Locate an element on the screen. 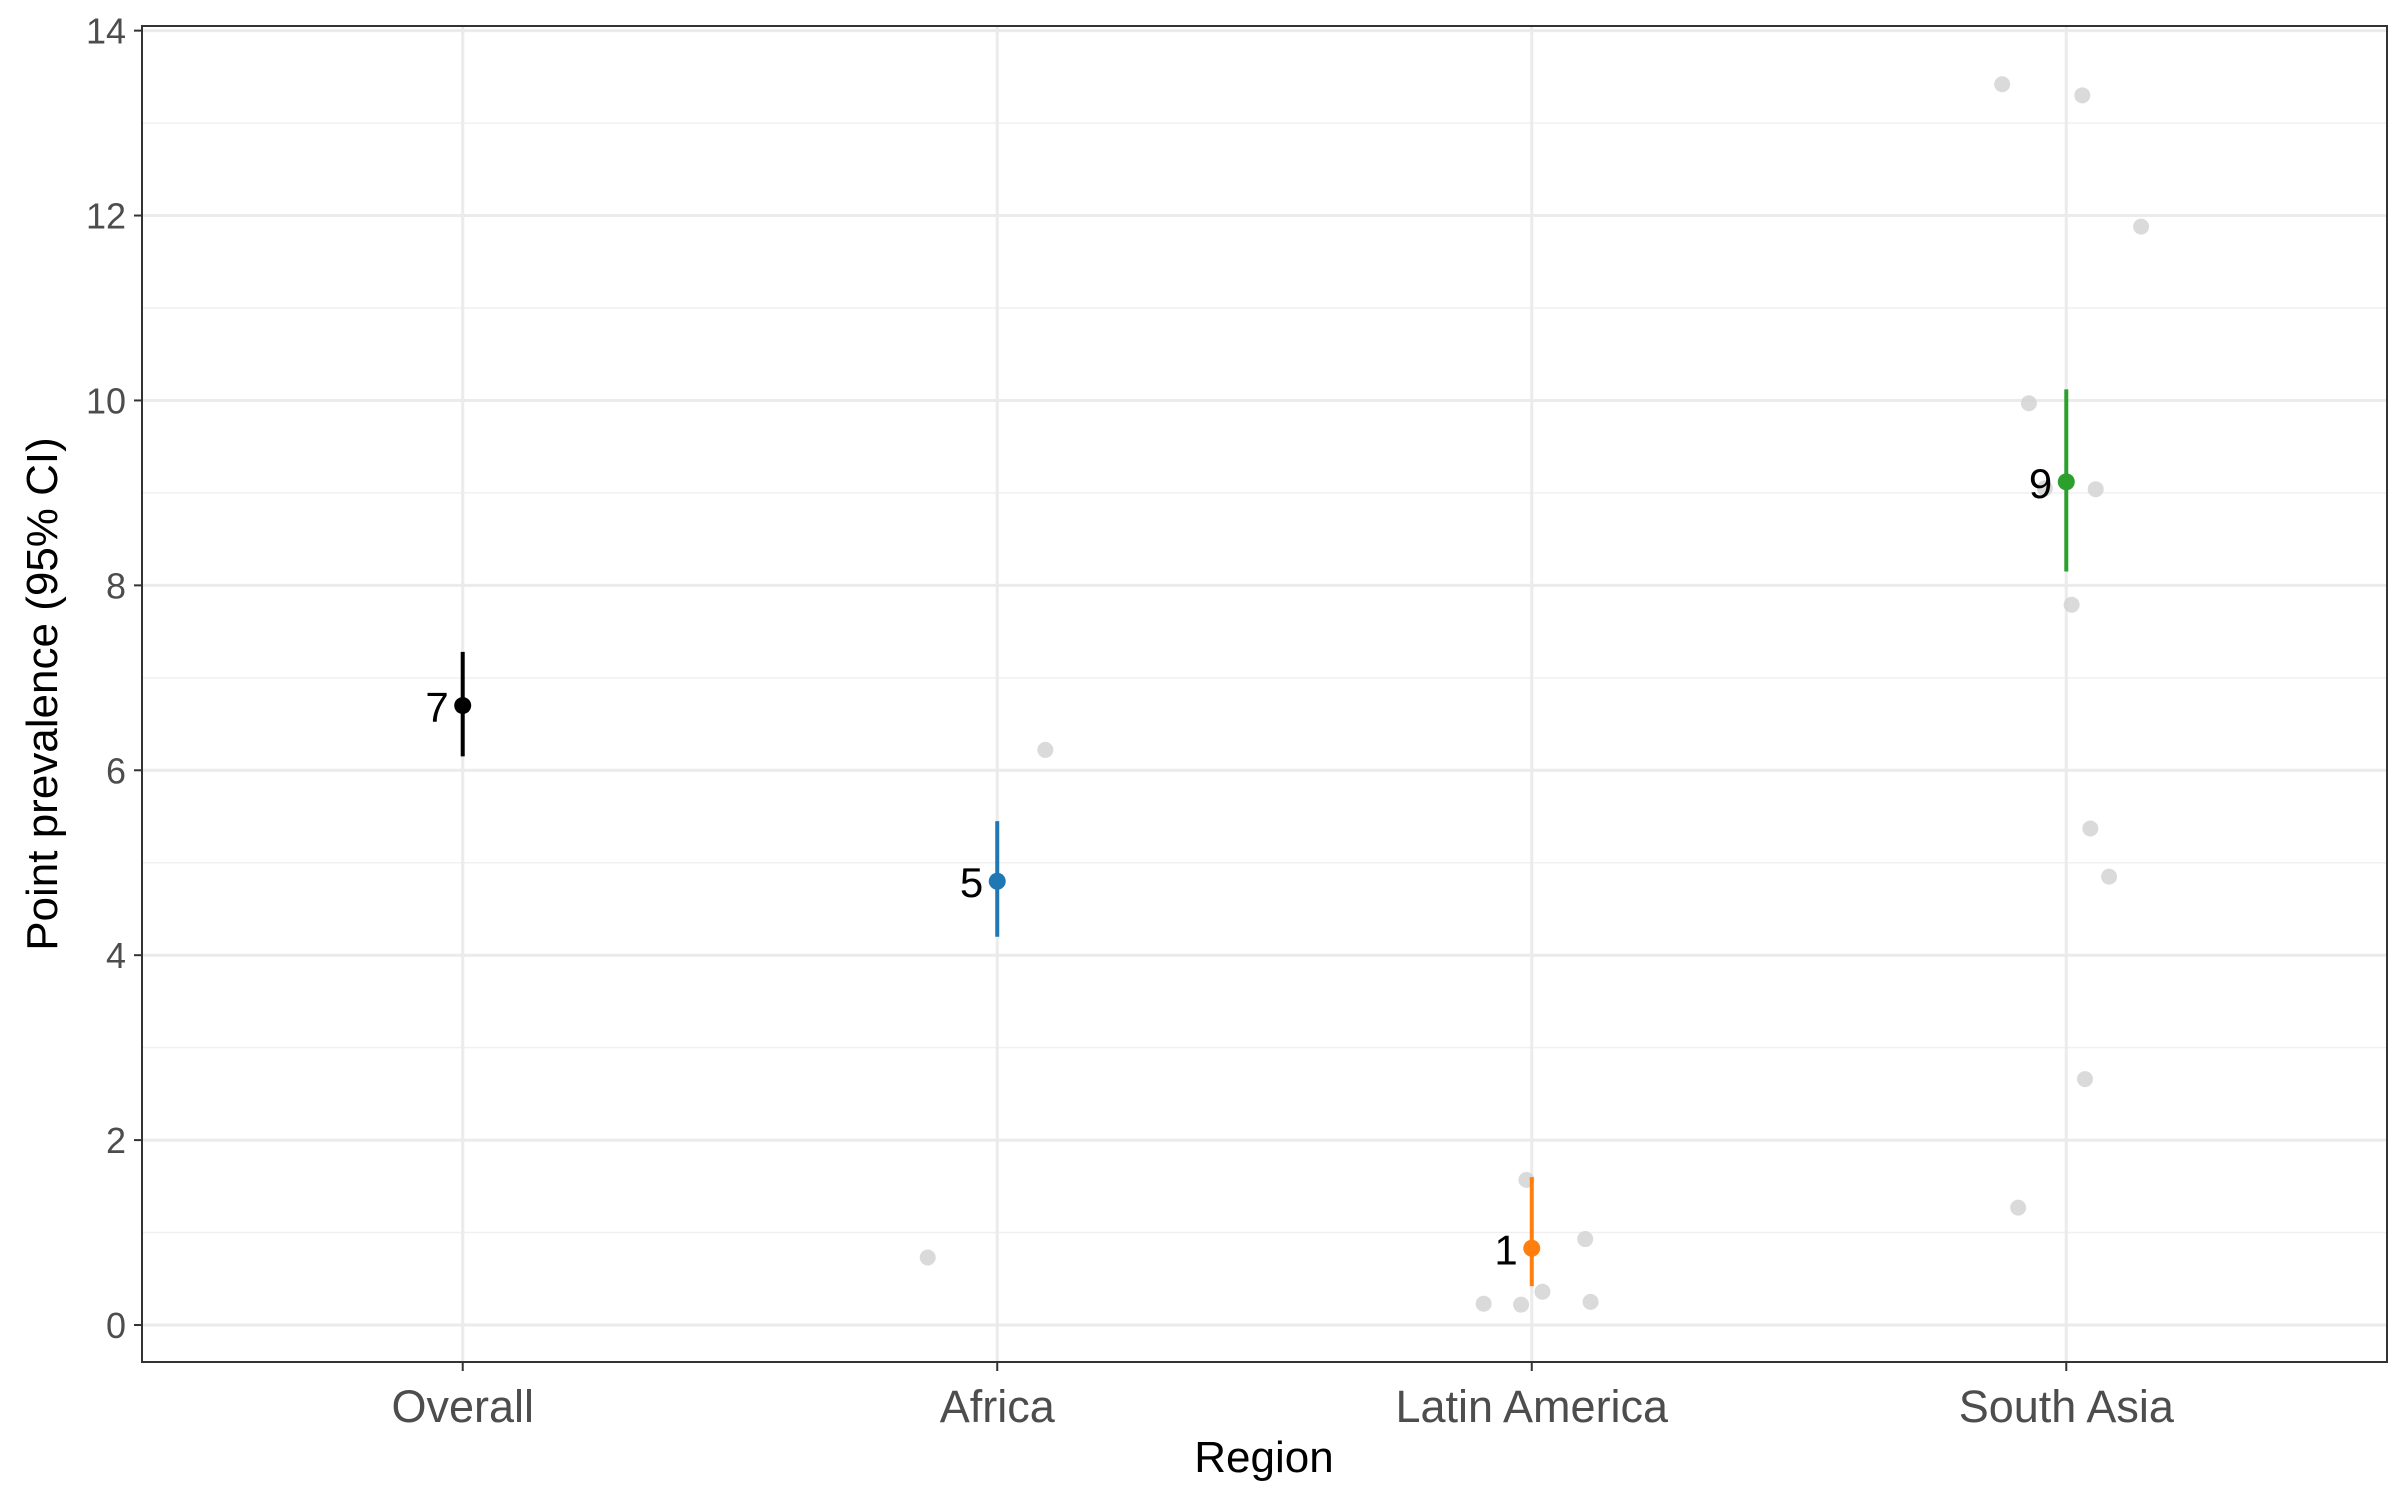  y-tick-label: 14 is located at coordinates (106, 31).